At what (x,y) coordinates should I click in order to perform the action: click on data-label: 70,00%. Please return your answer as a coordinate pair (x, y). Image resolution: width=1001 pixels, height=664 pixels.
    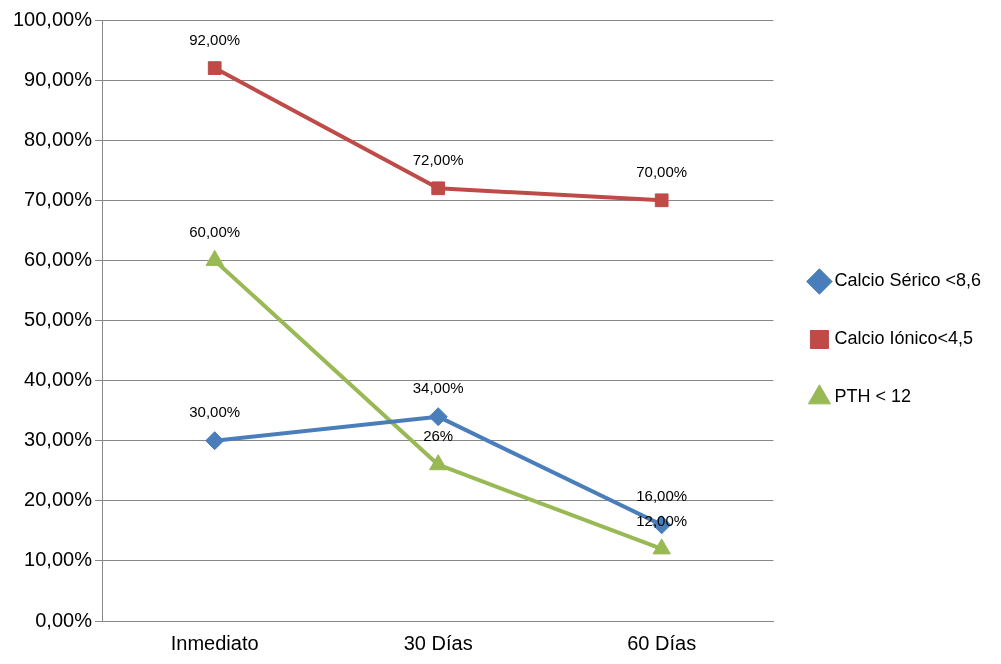
    Looking at the image, I should click on (662, 171).